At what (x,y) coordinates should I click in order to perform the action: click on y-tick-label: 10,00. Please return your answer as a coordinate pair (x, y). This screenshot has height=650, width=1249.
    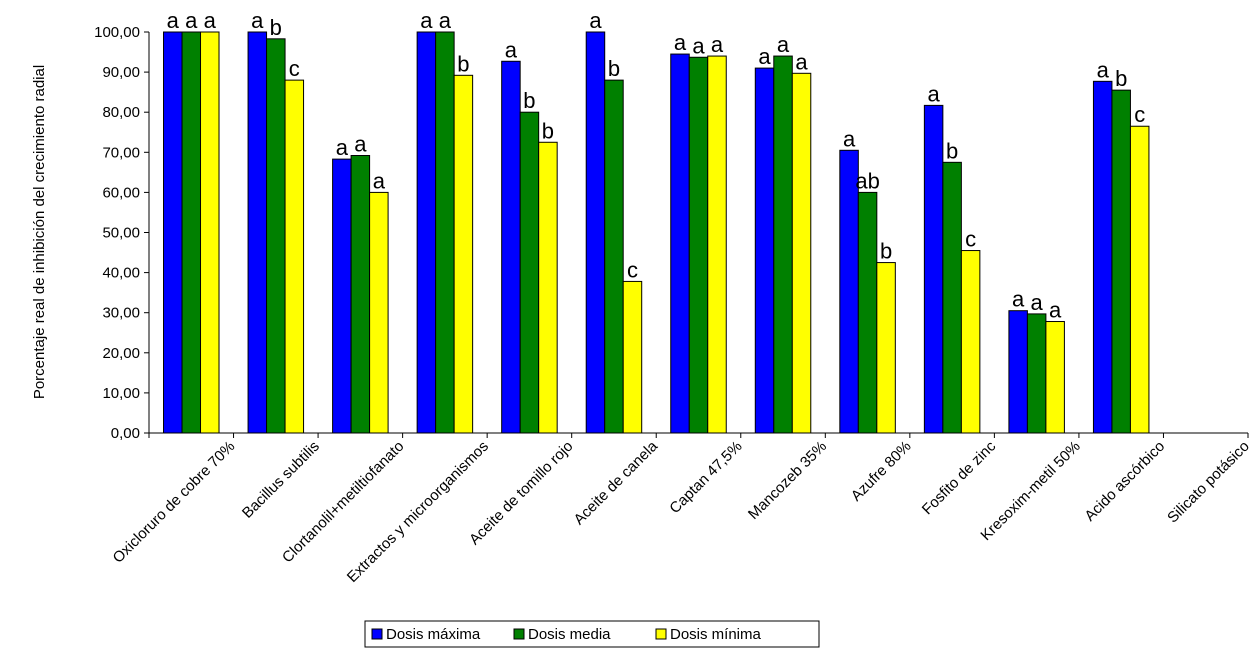
    Looking at the image, I should click on (121, 393).